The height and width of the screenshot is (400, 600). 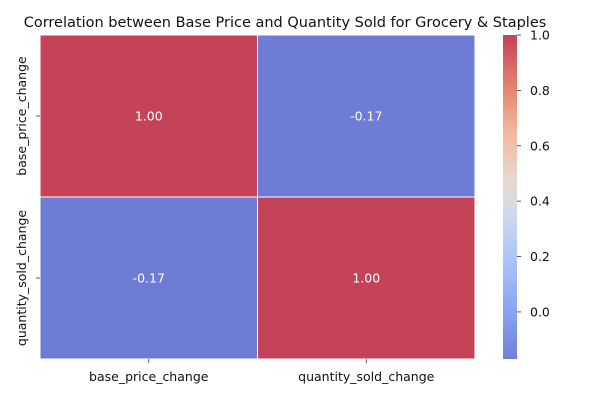 What do you see at coordinates (540, 201) in the screenshot?
I see `colorbar-tick-label: 0.4` at bounding box center [540, 201].